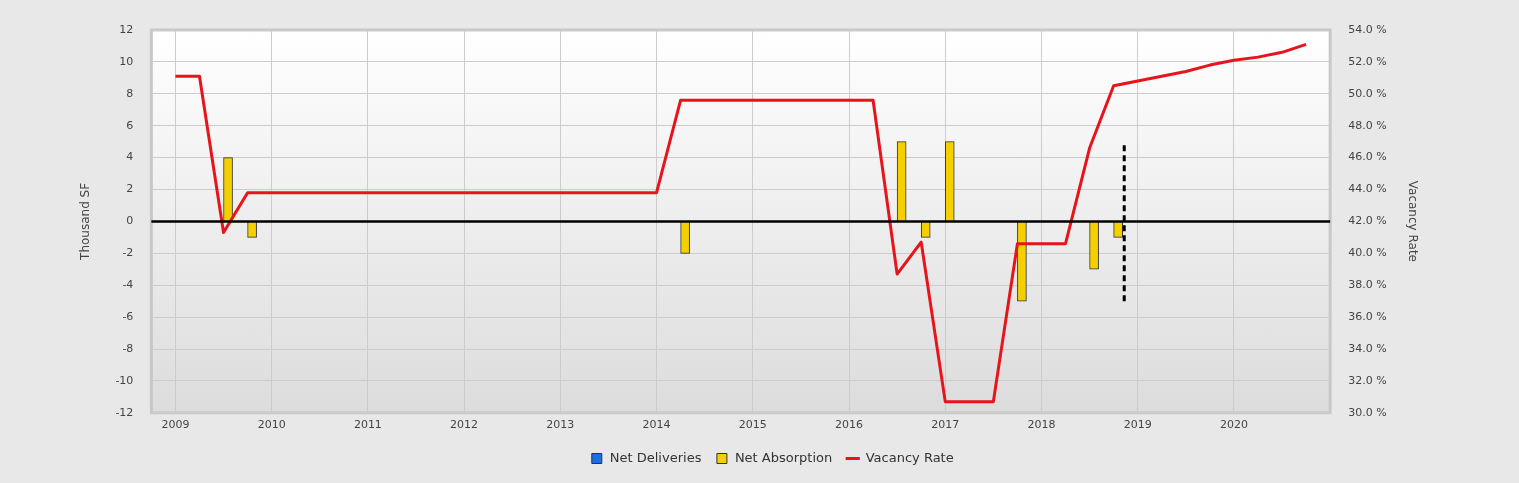 This screenshot has width=1519, height=483. What do you see at coordinates (1367, 221) in the screenshot?
I see `y2-tick-label: 42.0 %` at bounding box center [1367, 221].